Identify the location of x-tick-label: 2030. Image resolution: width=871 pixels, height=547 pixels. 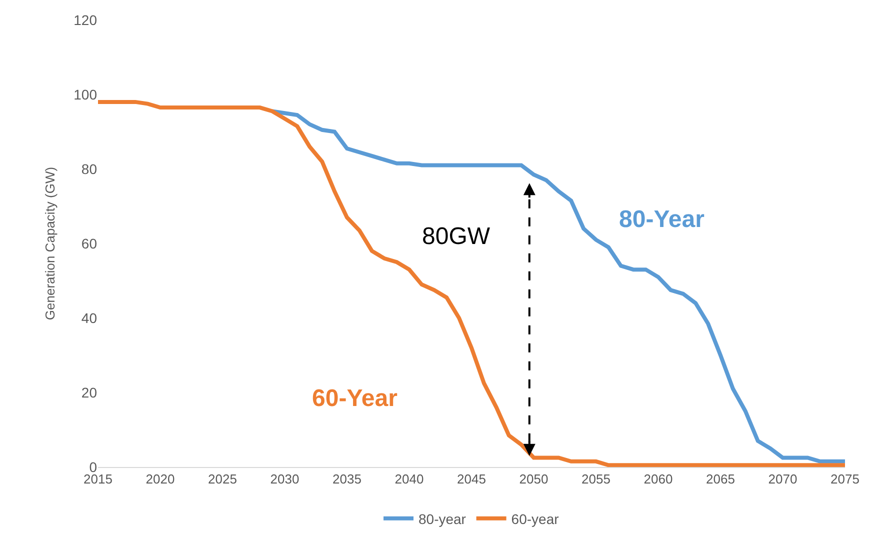
(285, 479).